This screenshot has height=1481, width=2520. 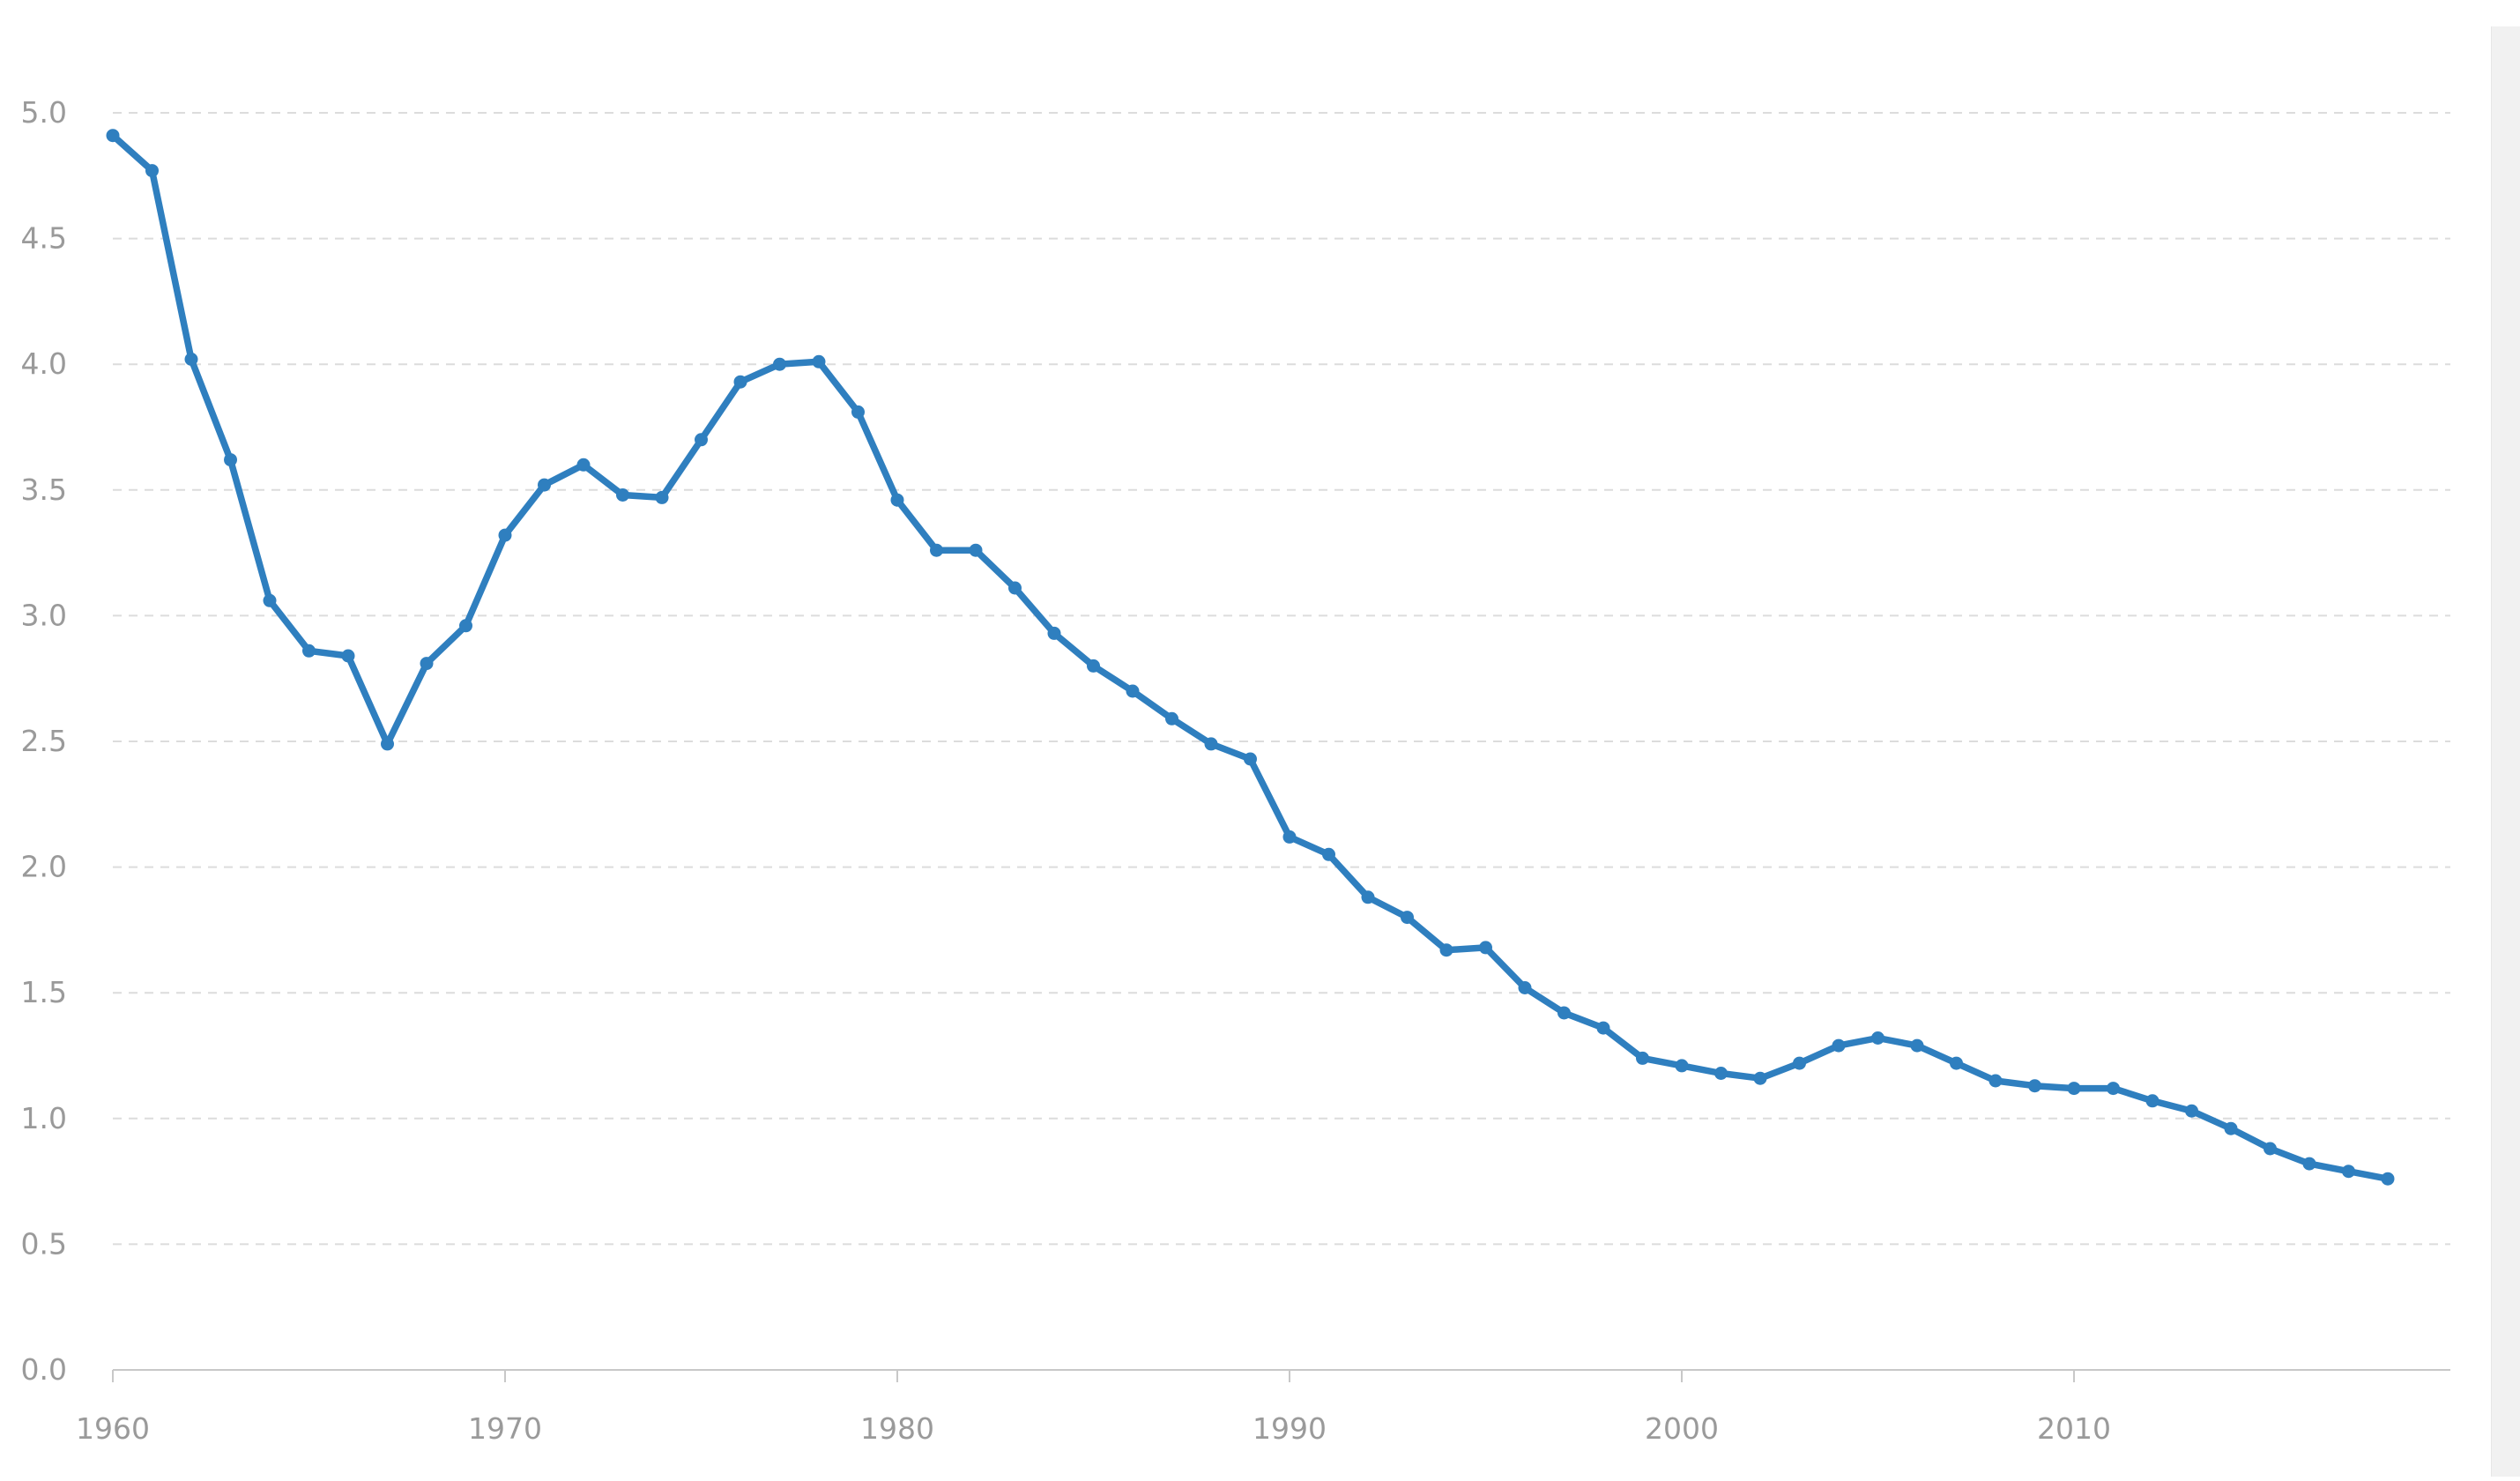 I want to click on y-tick-label: 5.0, so click(x=44, y=112).